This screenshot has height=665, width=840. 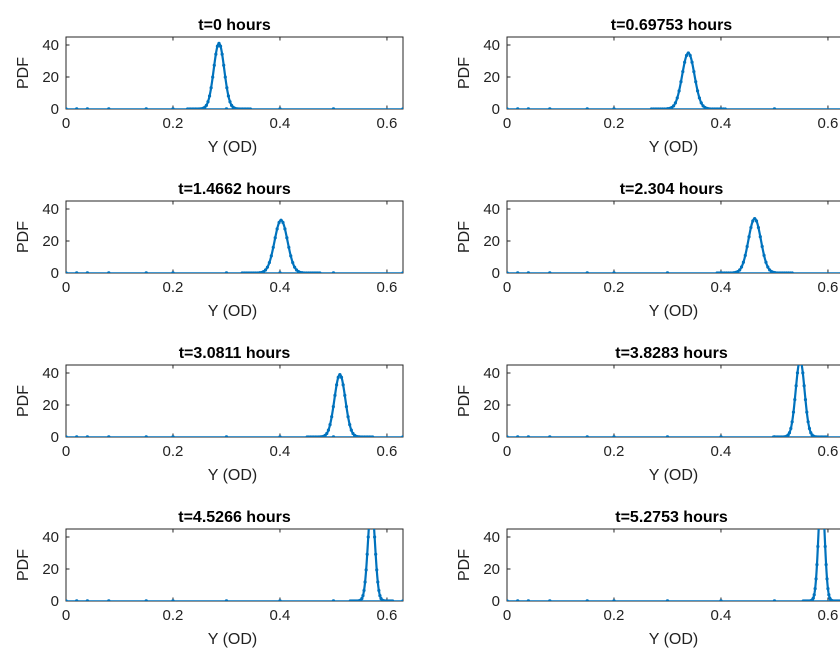 What do you see at coordinates (340, 405) in the screenshot?
I see `pdf-curve` at bounding box center [340, 405].